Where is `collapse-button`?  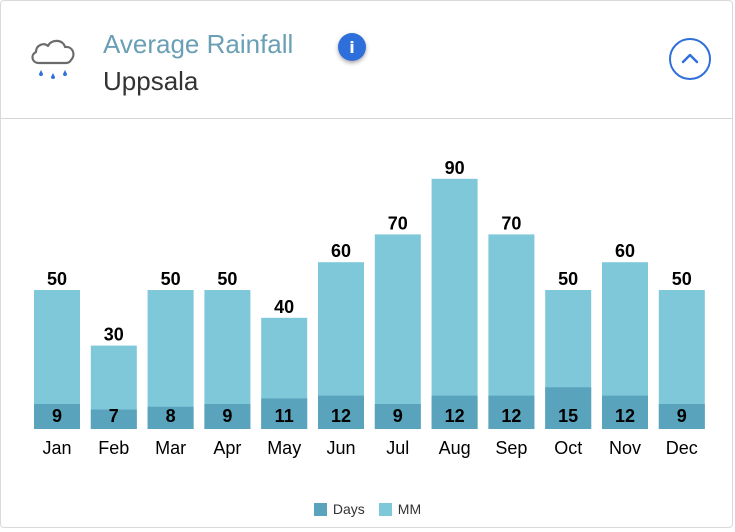 collapse-button is located at coordinates (690, 59).